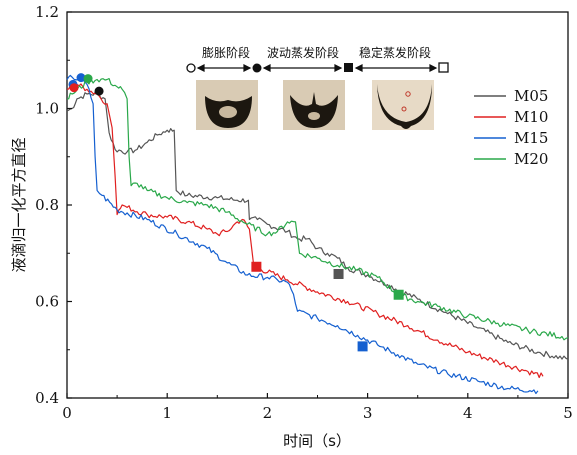 The width and height of the screenshot is (577, 455). Describe the element at coordinates (226, 52) in the screenshot. I see `stage-label-expansion: 膨胀阶段` at that location.